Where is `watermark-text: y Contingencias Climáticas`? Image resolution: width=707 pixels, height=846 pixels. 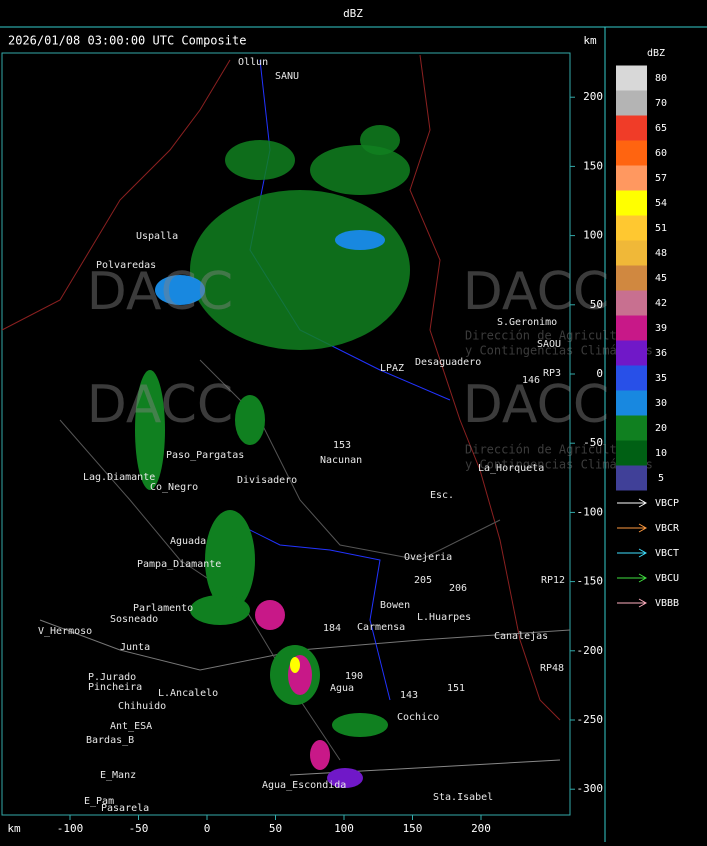
watermark-text: y Contingencias Climáticas is located at coordinates (559, 351).